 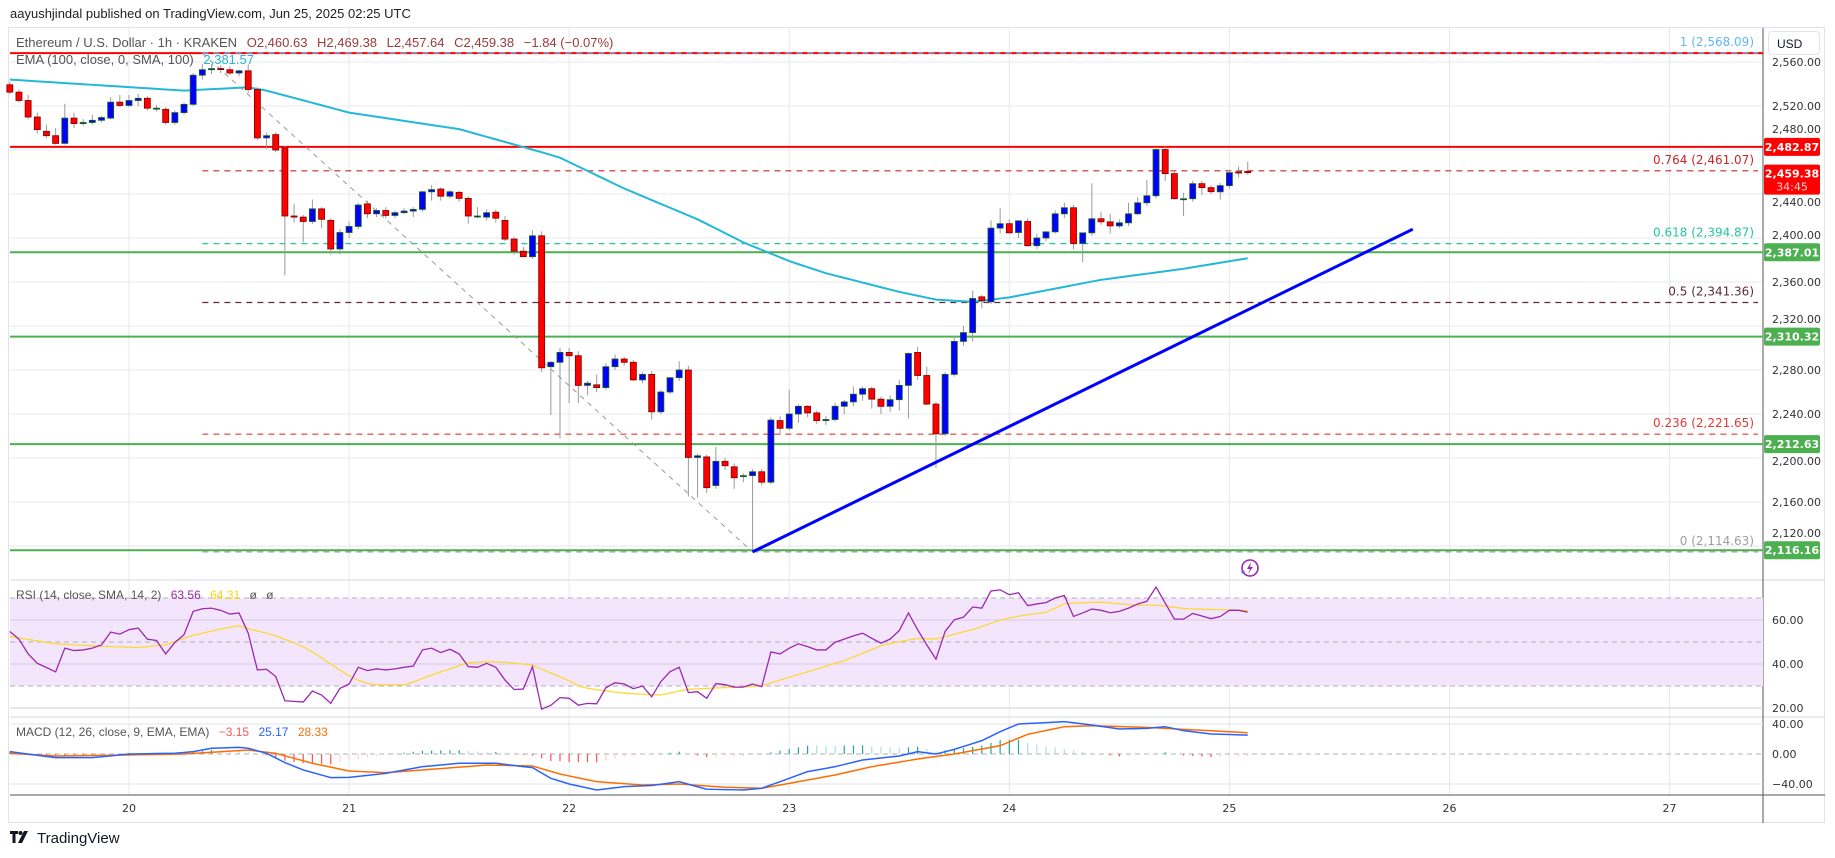 What do you see at coordinates (105, 59) in the screenshot?
I see `ema-label: EMA (100, close, 0, SMA, 100)` at bounding box center [105, 59].